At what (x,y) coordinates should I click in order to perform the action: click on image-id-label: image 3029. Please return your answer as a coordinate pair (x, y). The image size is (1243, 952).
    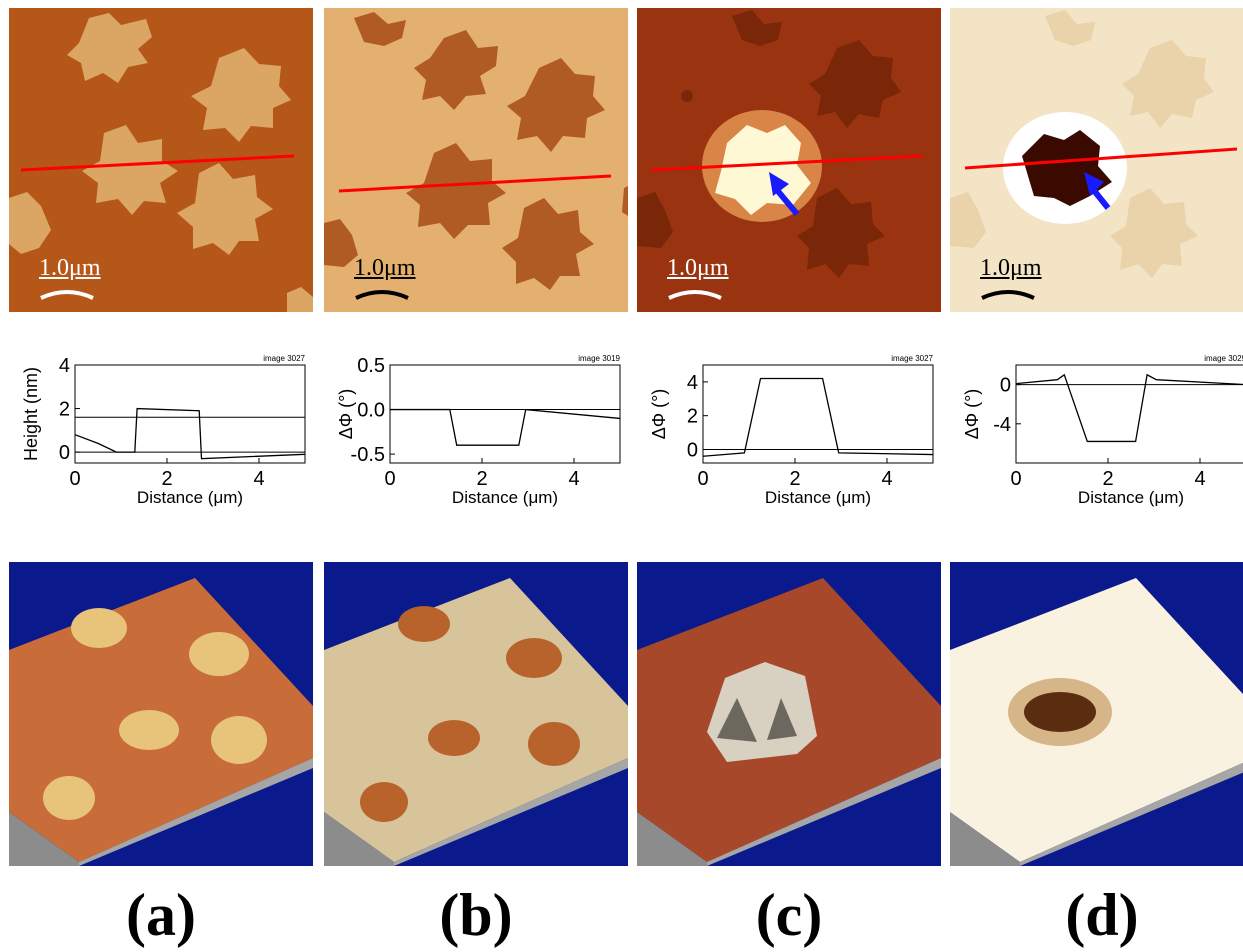
    Looking at the image, I should click on (1223, 358).